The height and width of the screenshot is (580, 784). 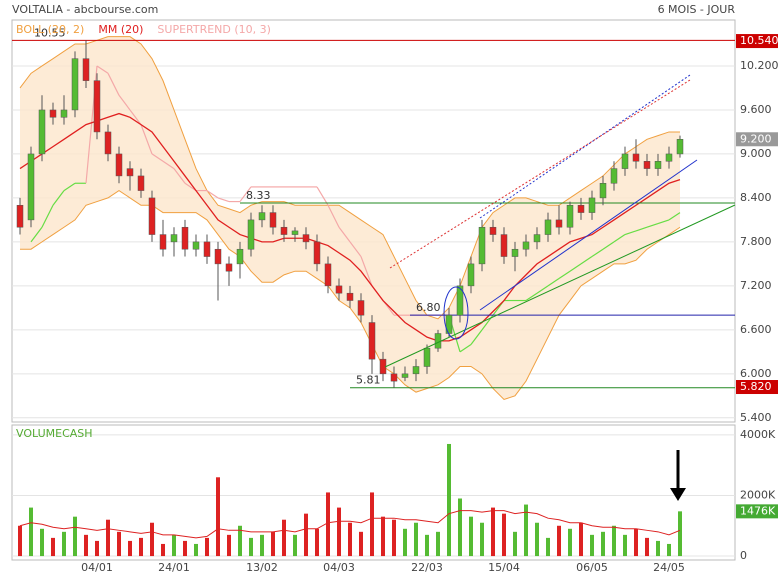 What do you see at coordinates (54, 433) in the screenshot?
I see `volume-title: VOLUMECASH` at bounding box center [54, 433].